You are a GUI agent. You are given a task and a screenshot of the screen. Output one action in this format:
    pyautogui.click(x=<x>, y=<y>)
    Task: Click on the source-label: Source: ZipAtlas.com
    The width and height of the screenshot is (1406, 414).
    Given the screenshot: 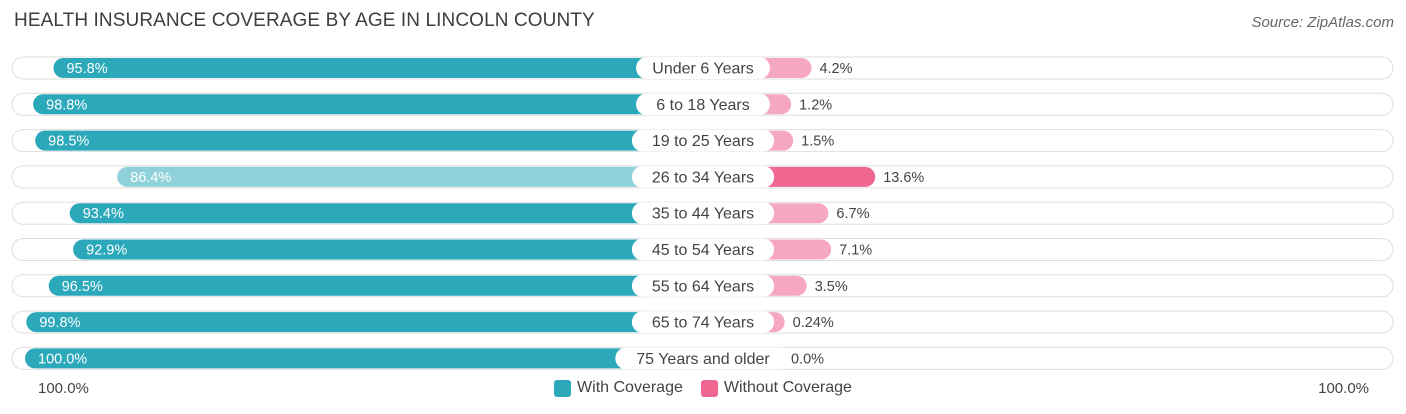 What is the action you would take?
    pyautogui.click(x=1322, y=22)
    